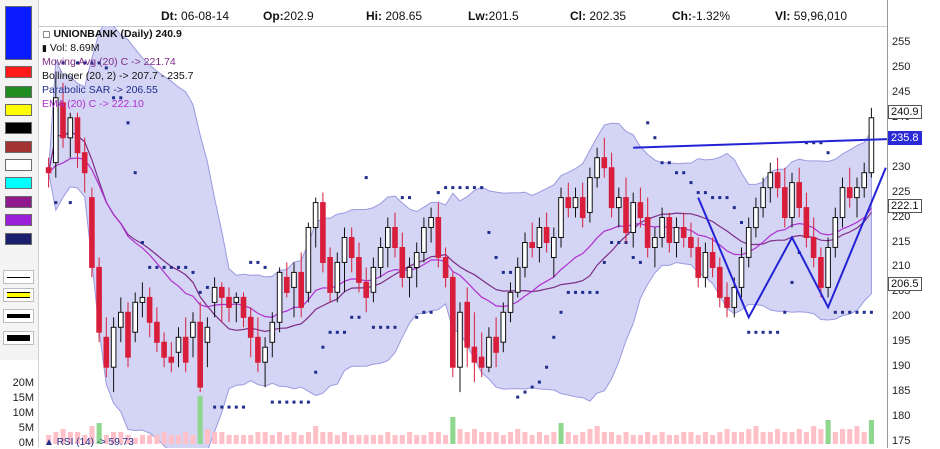  I want to click on line-style-thick-yellow-button, so click(18, 295).